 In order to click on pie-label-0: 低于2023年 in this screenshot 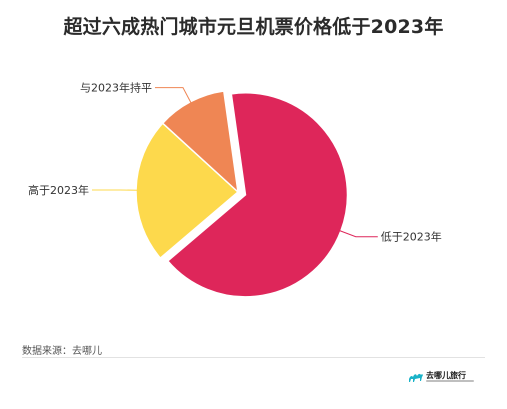, I will do `click(411, 237)`.